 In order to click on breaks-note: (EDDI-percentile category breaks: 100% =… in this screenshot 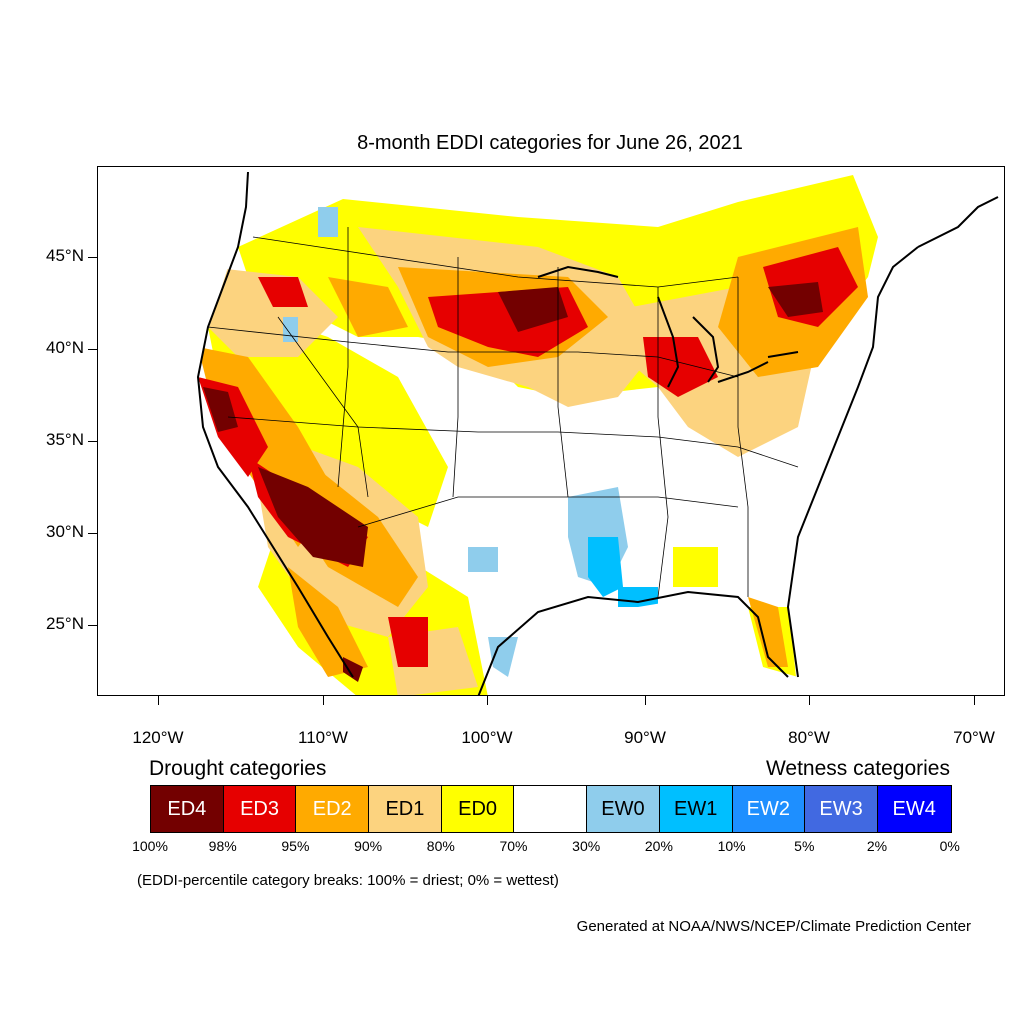, I will do `click(348, 880)`.